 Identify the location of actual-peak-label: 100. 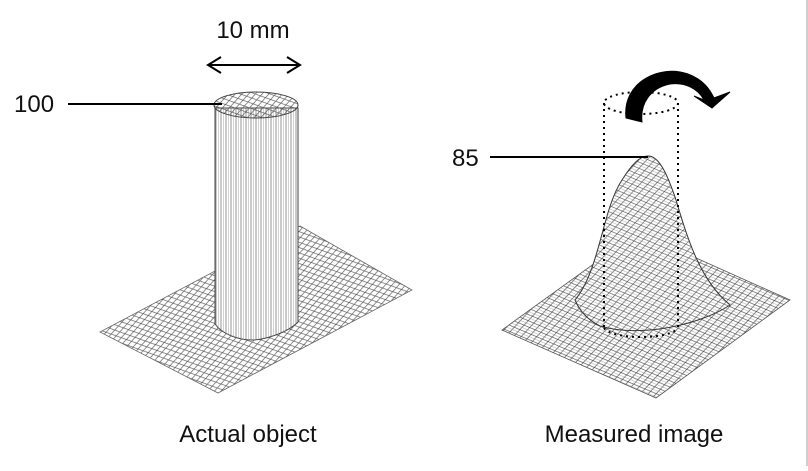
(34, 104).